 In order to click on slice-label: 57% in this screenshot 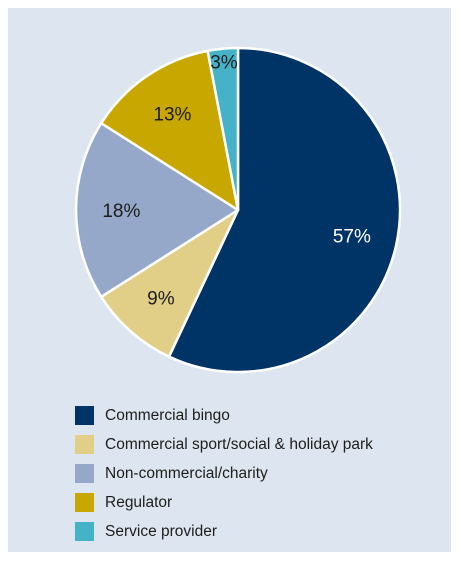, I will do `click(352, 236)`.